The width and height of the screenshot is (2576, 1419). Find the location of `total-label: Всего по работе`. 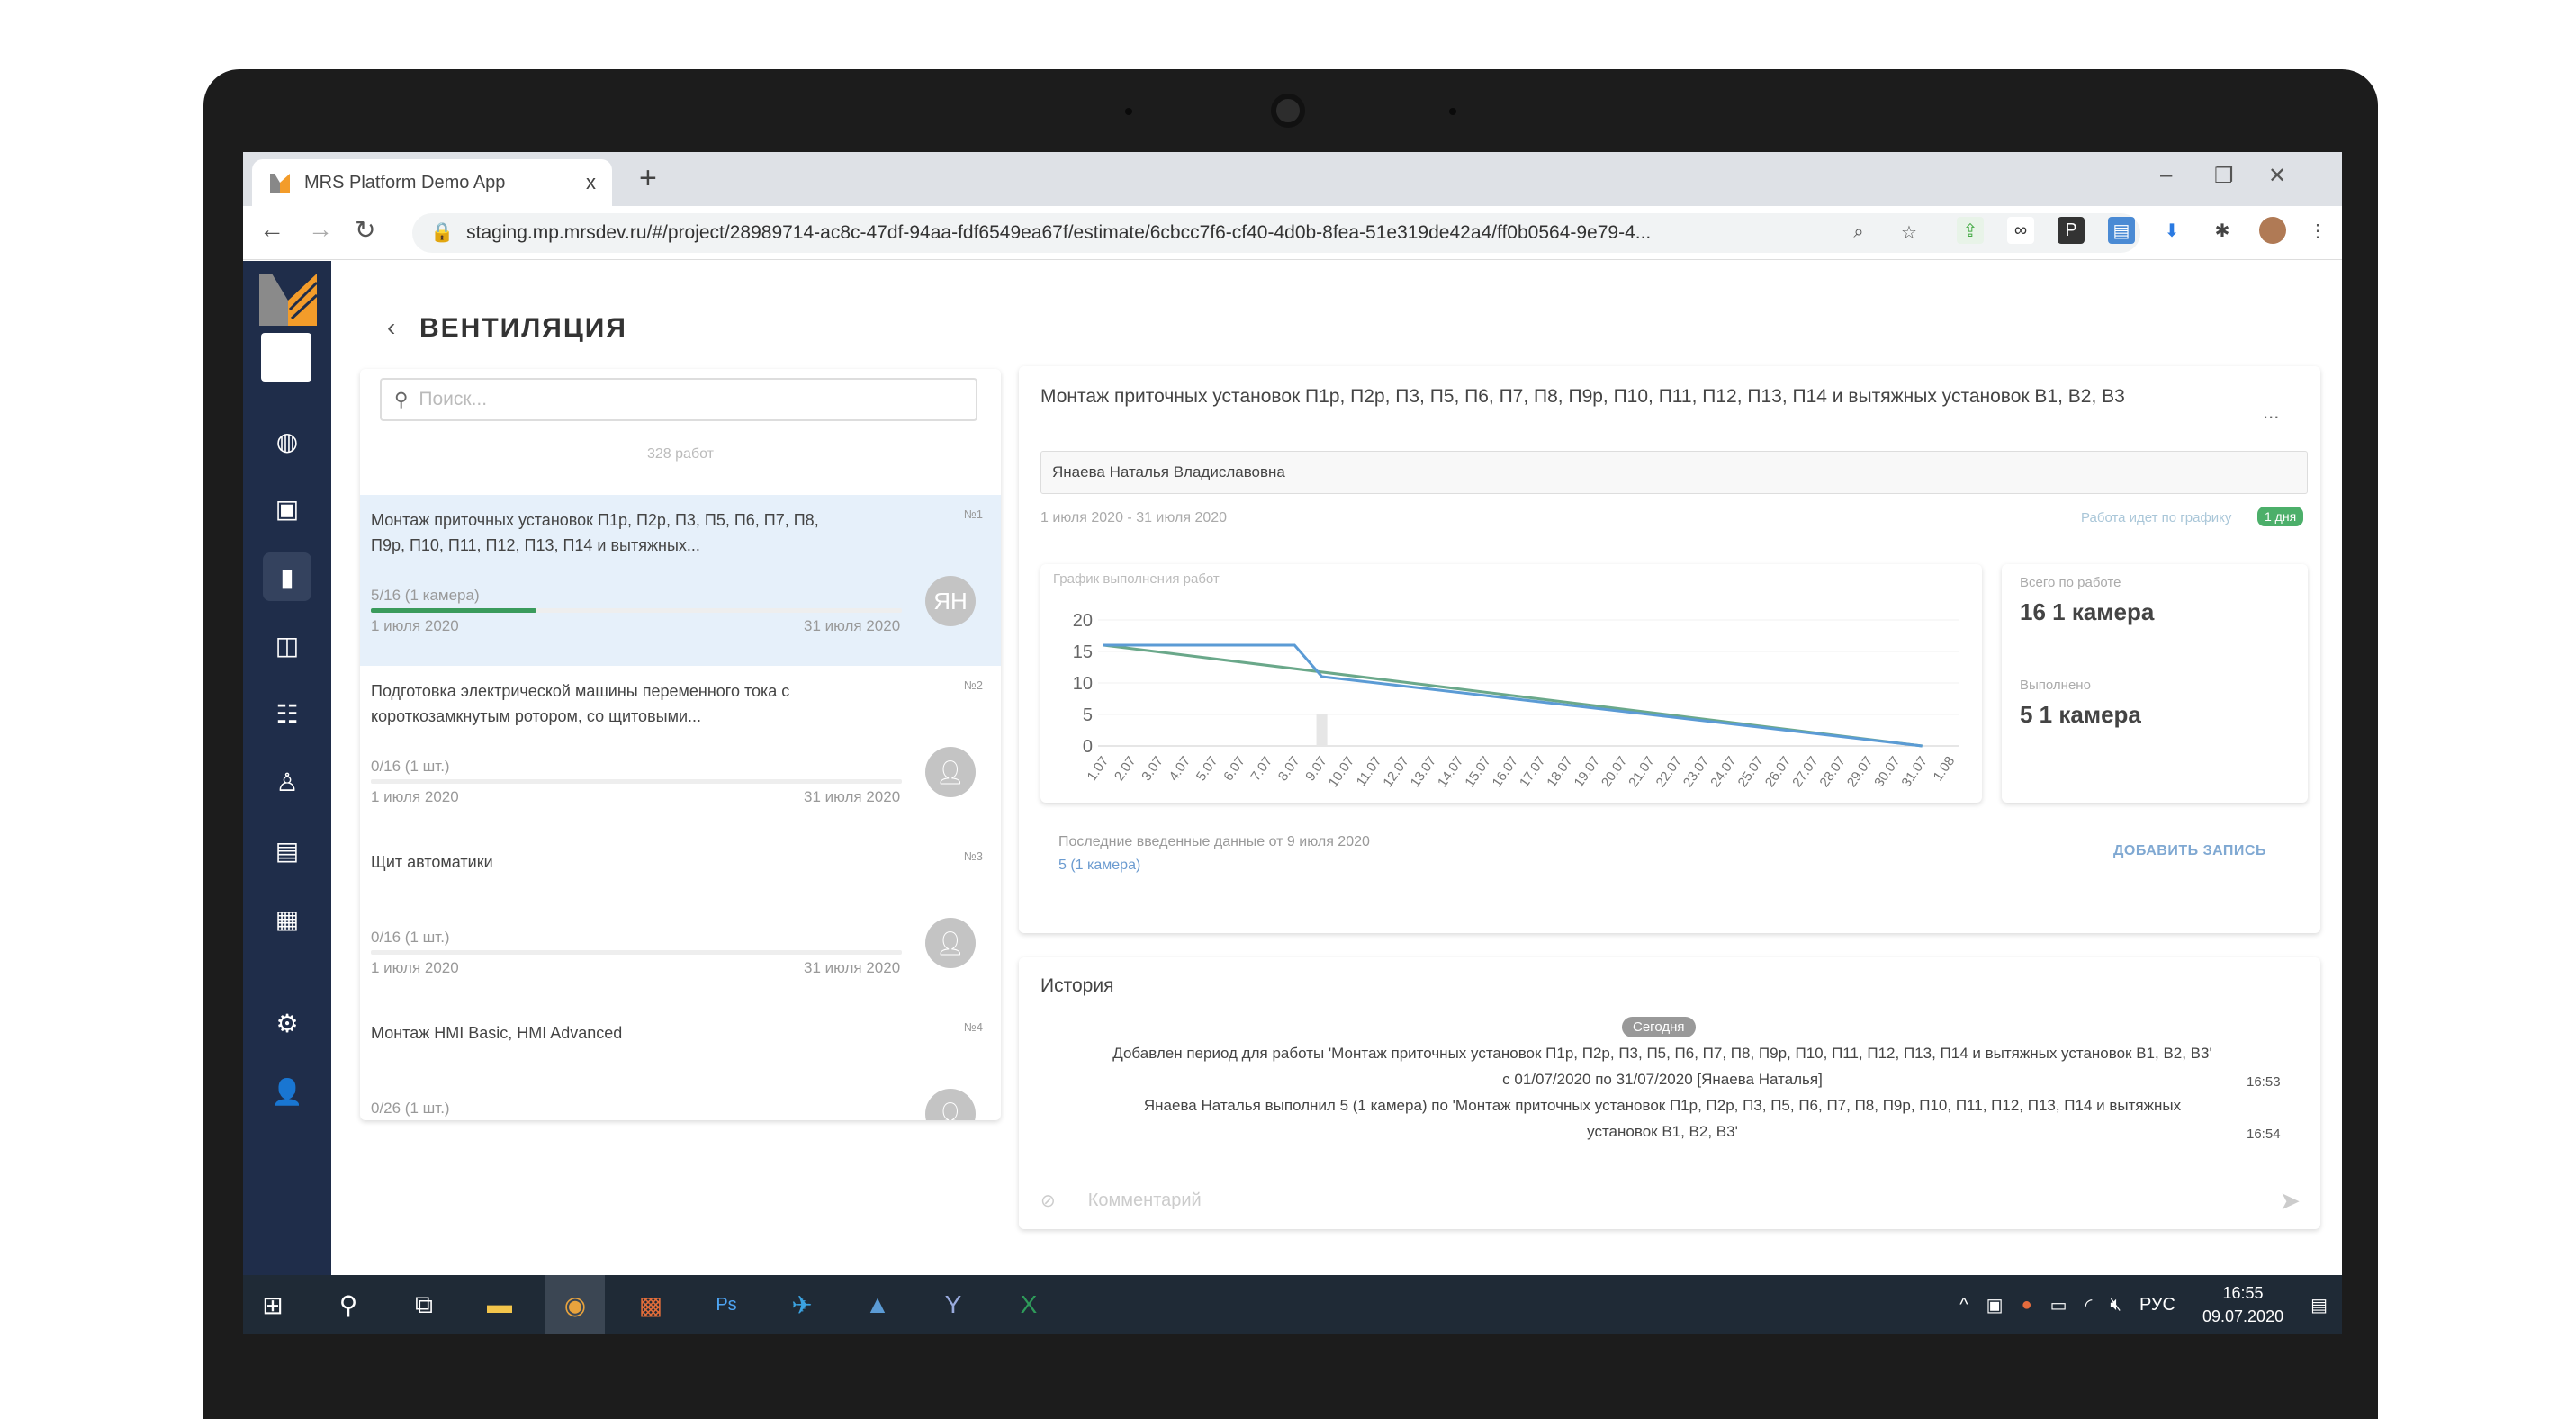

total-label: Всего по работе is located at coordinates (2070, 582).